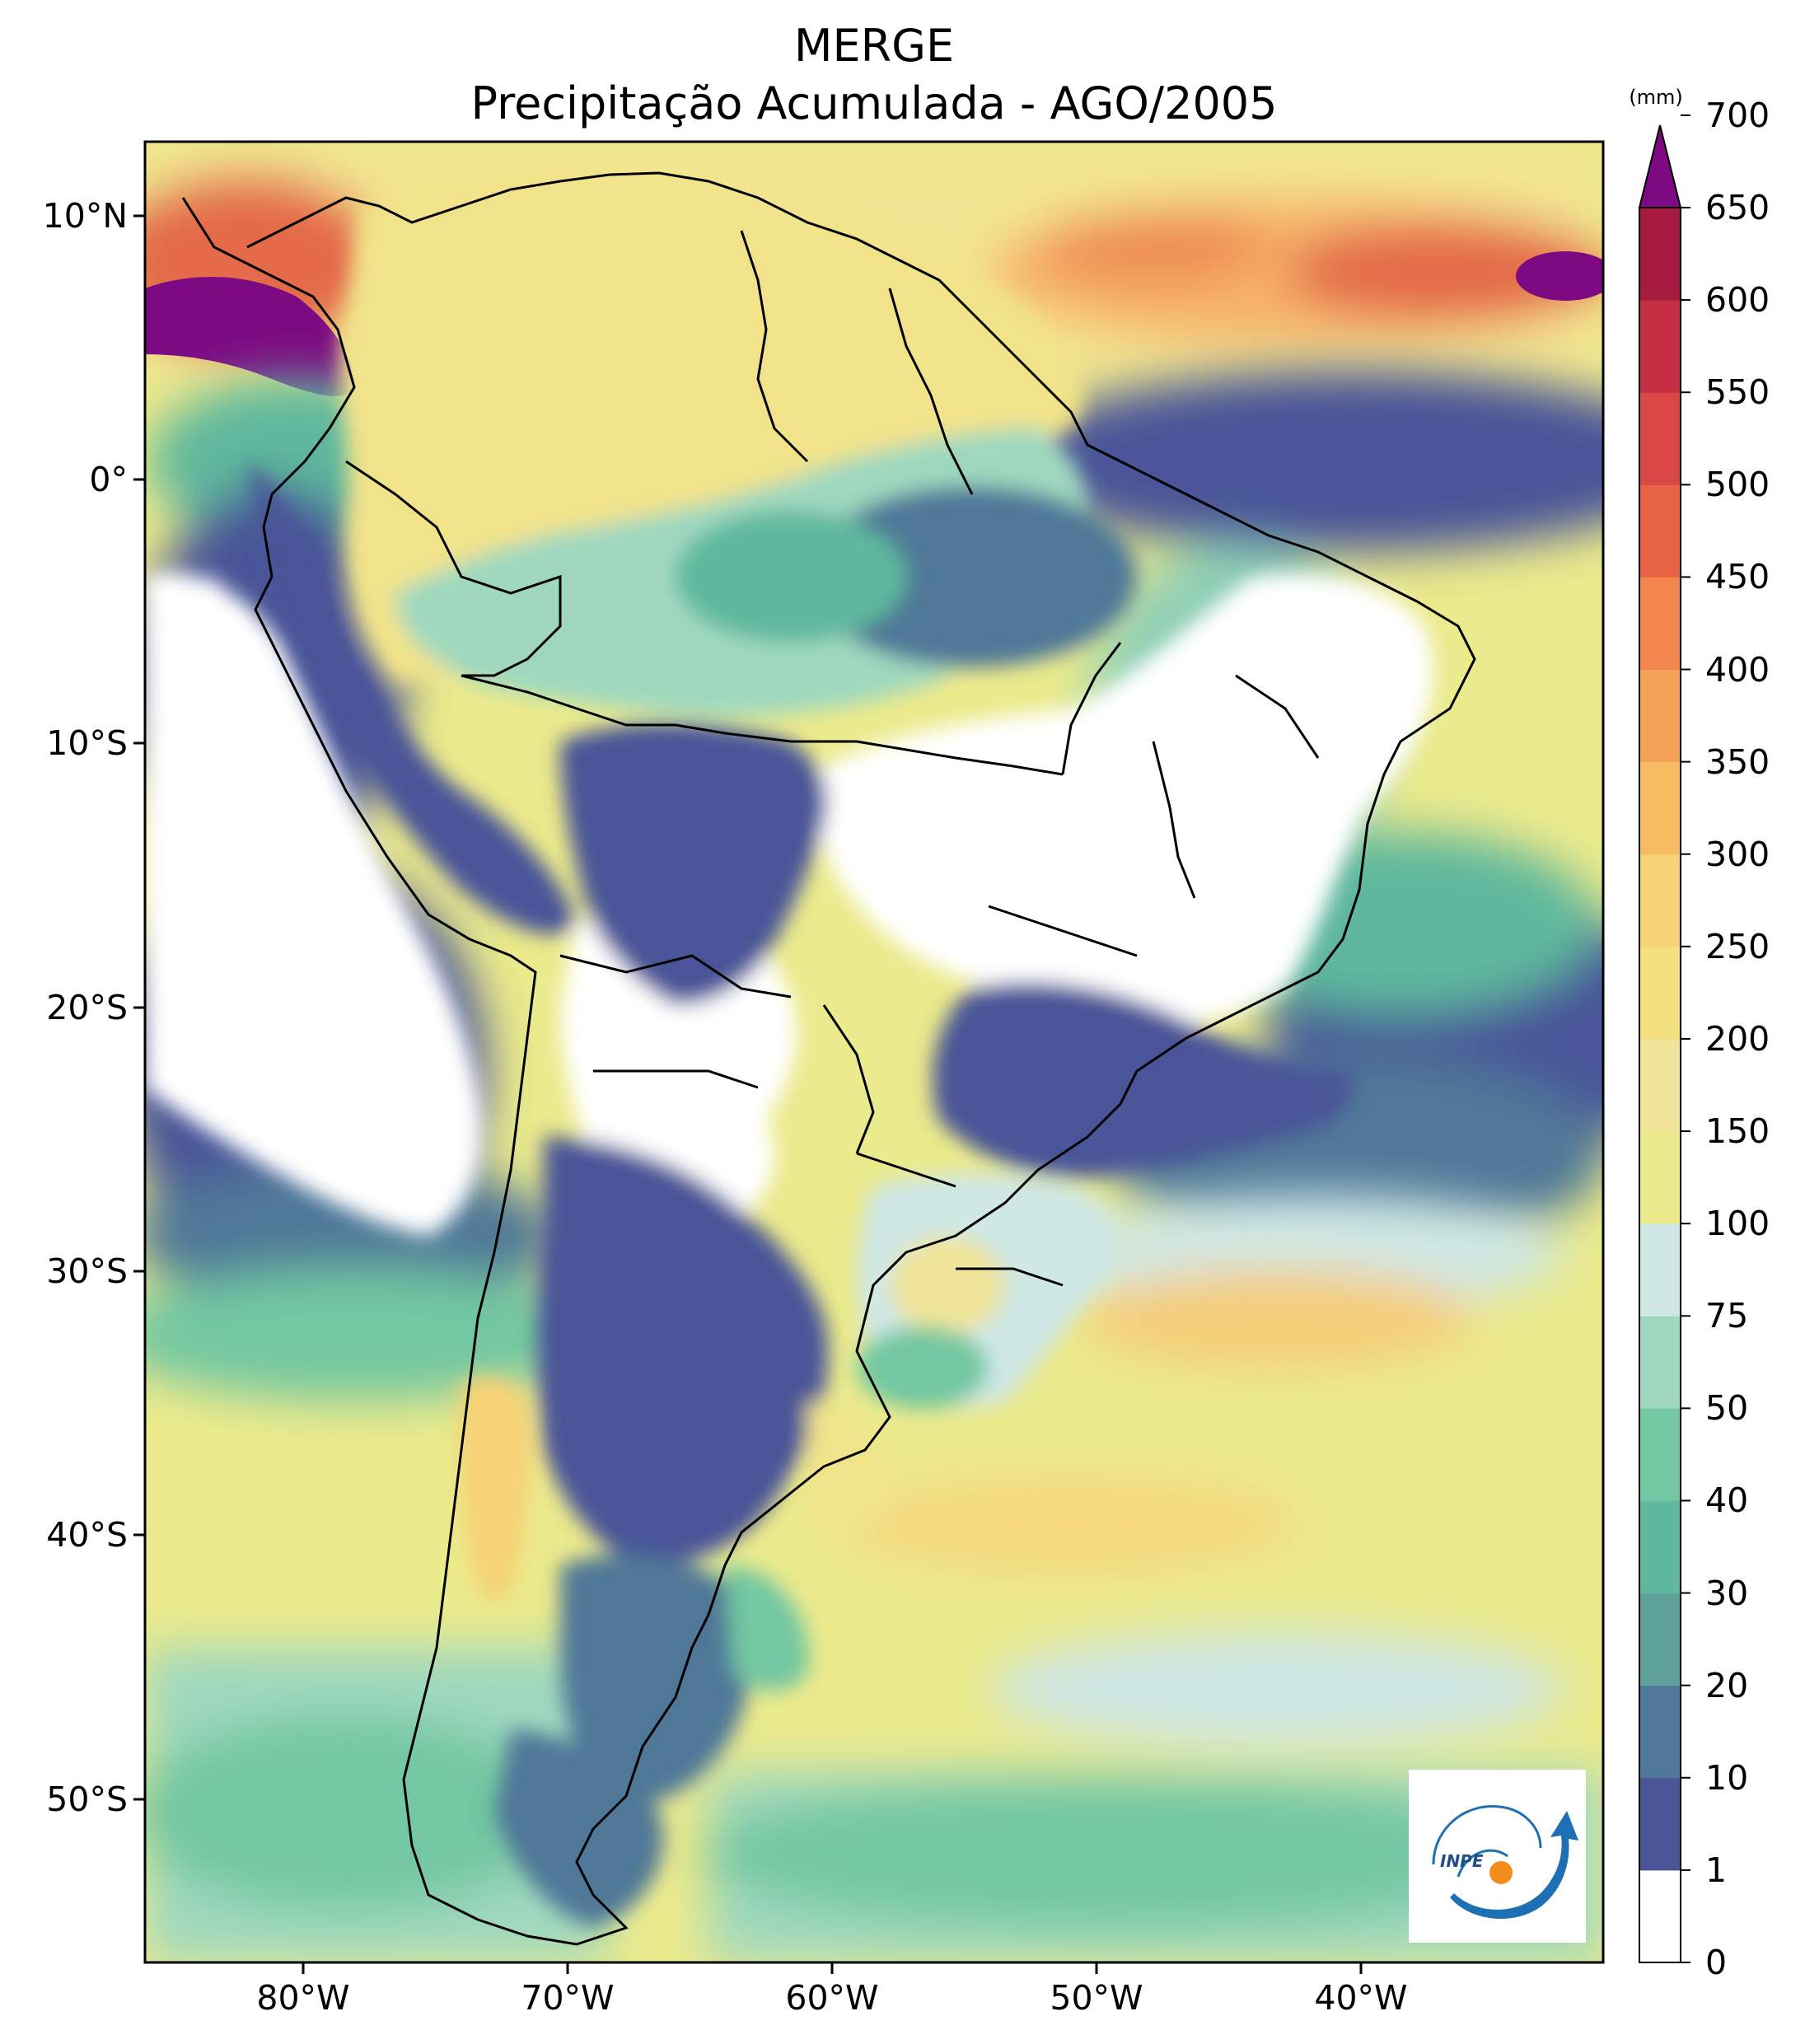 The image size is (1805, 2044). I want to click on colorbar-tick-label: 500, so click(1738, 485).